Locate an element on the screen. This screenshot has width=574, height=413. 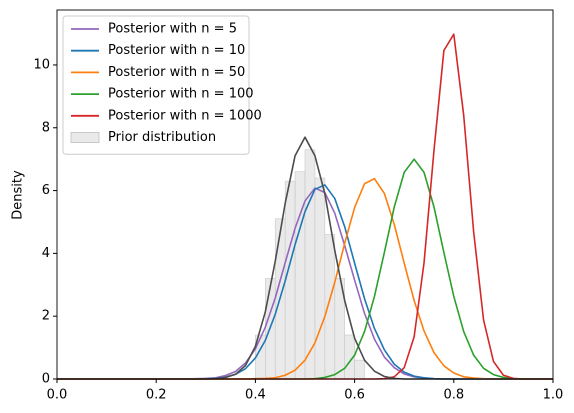
y-tick-label: 2 is located at coordinates (46, 316).